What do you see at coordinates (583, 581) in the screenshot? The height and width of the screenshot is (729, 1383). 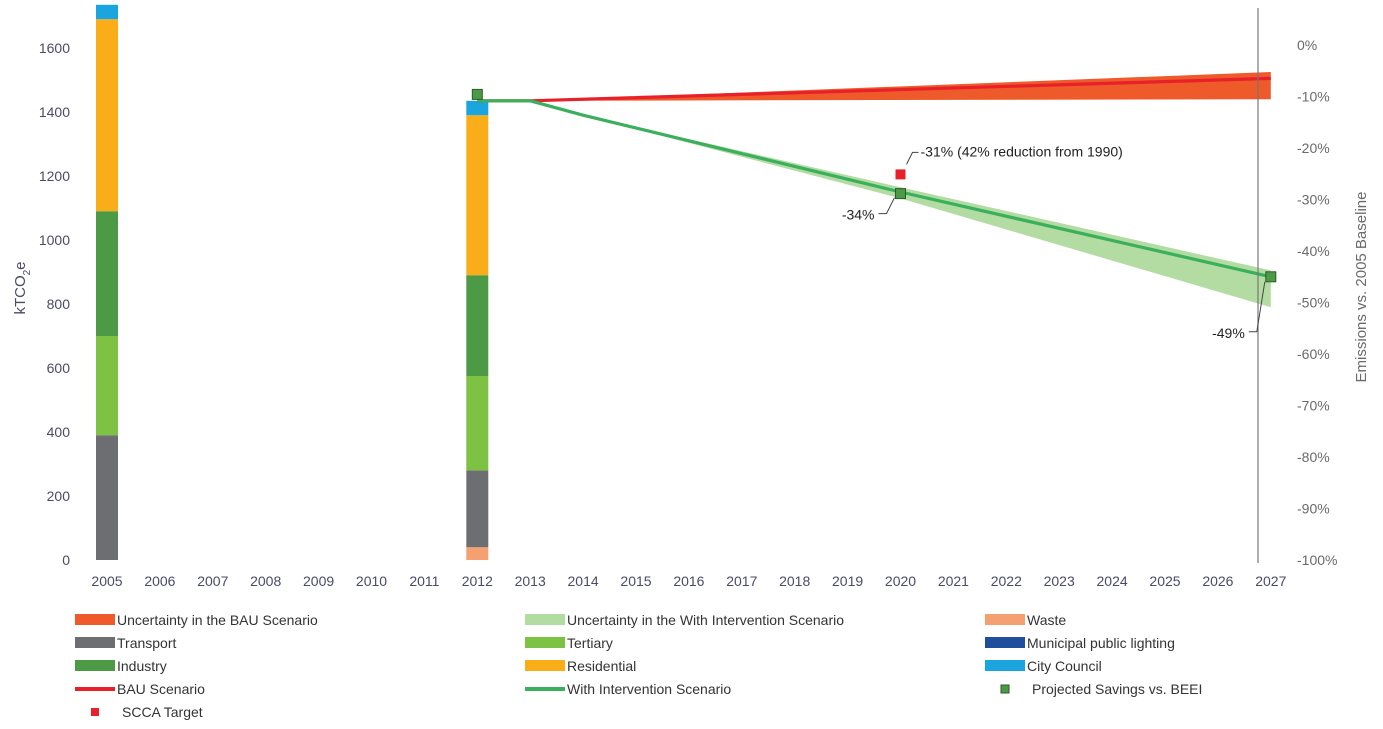 I see `x-tick-label: 2014` at bounding box center [583, 581].